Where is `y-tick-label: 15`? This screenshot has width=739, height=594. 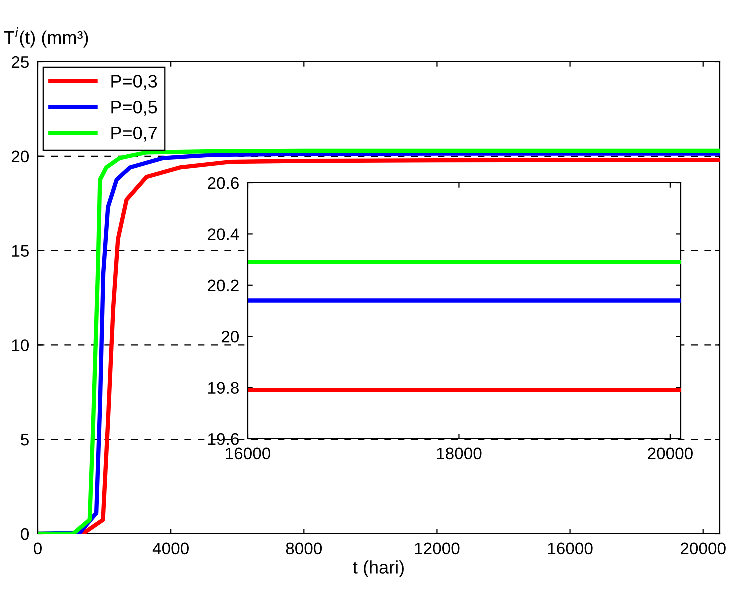
y-tick-label: 15 is located at coordinates (20, 251).